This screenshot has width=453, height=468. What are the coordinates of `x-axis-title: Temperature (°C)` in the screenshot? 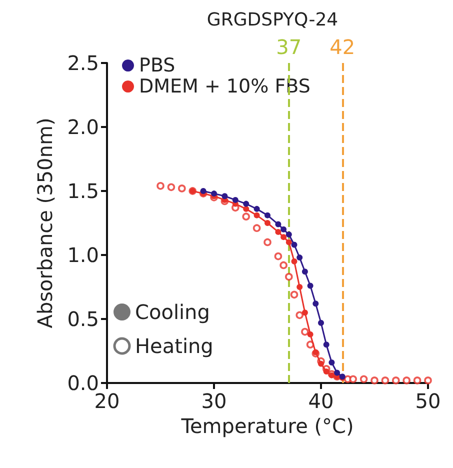 It's located at (267, 426).